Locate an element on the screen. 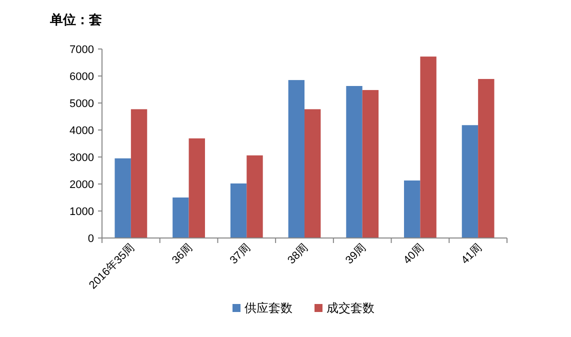  legend-label: 成交套数 is located at coordinates (350, 308).